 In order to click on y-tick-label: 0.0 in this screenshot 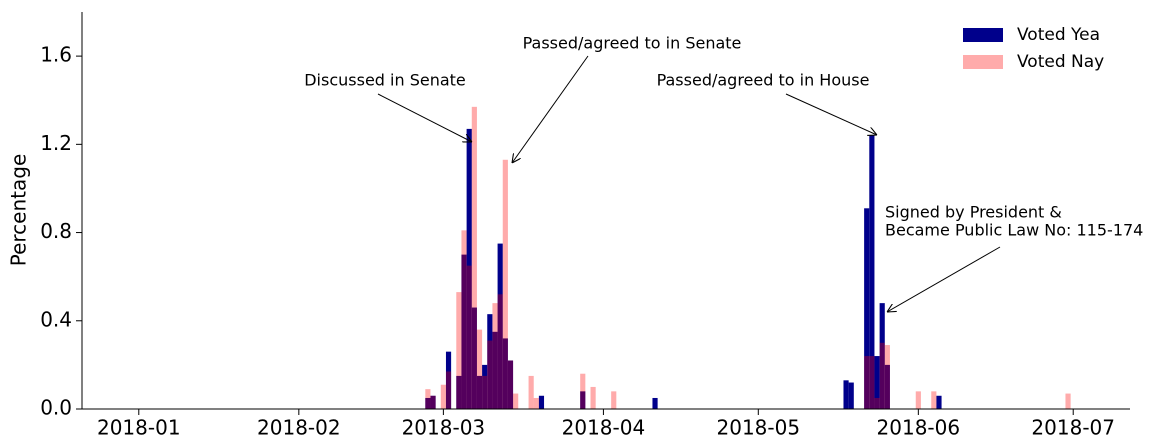, I will do `click(56, 408)`.